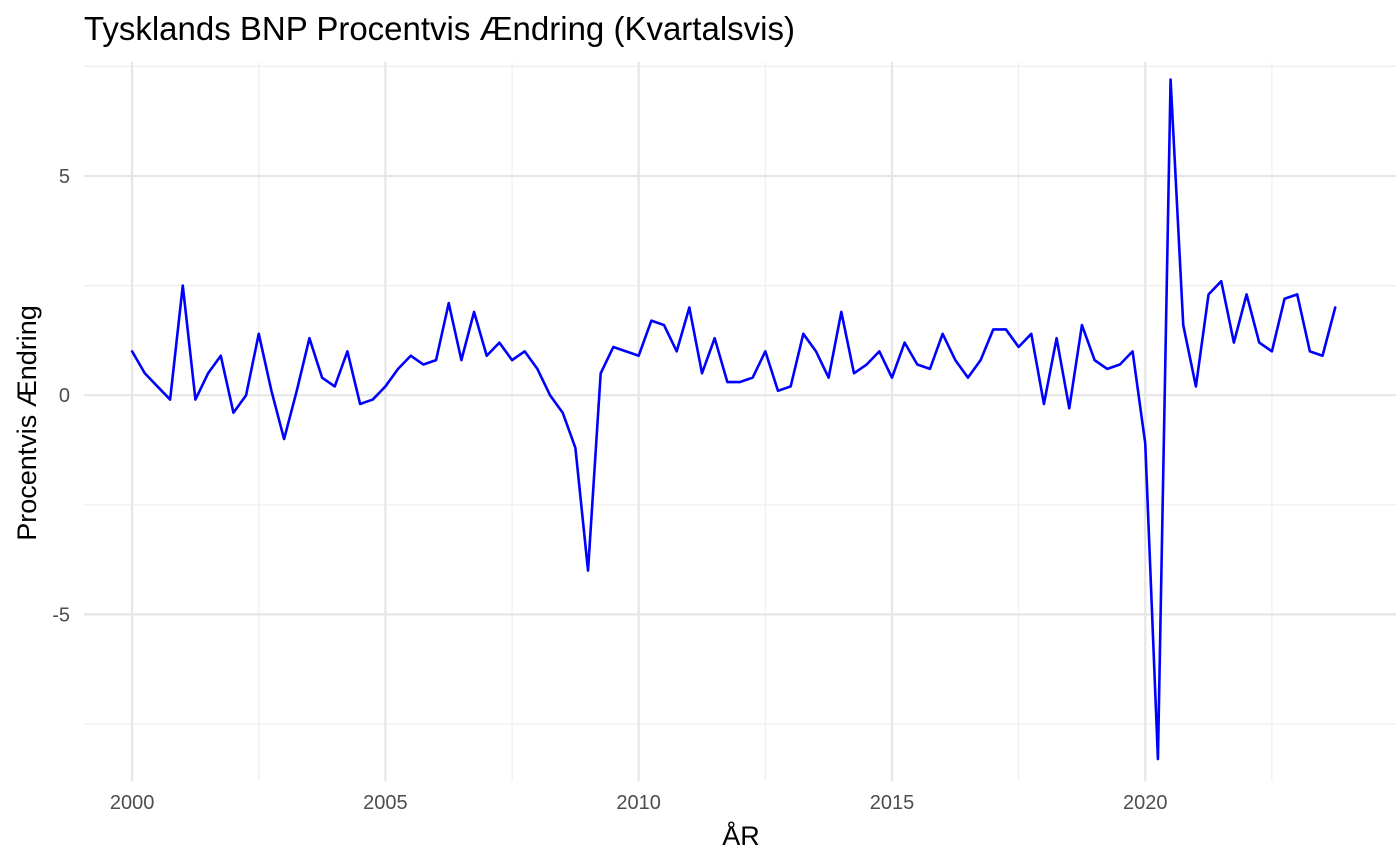 This screenshot has width=1400, height=865. I want to click on y-axis-title: Procentvis Ændring, so click(27, 423).